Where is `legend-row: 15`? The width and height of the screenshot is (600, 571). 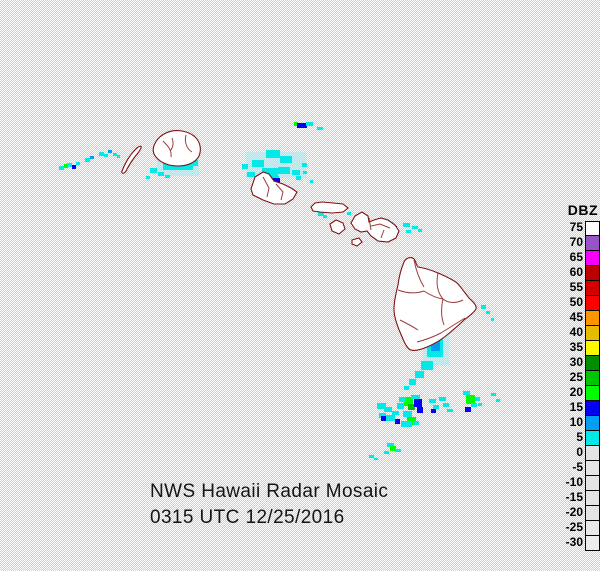
legend-row: 15 is located at coordinates (577, 408).